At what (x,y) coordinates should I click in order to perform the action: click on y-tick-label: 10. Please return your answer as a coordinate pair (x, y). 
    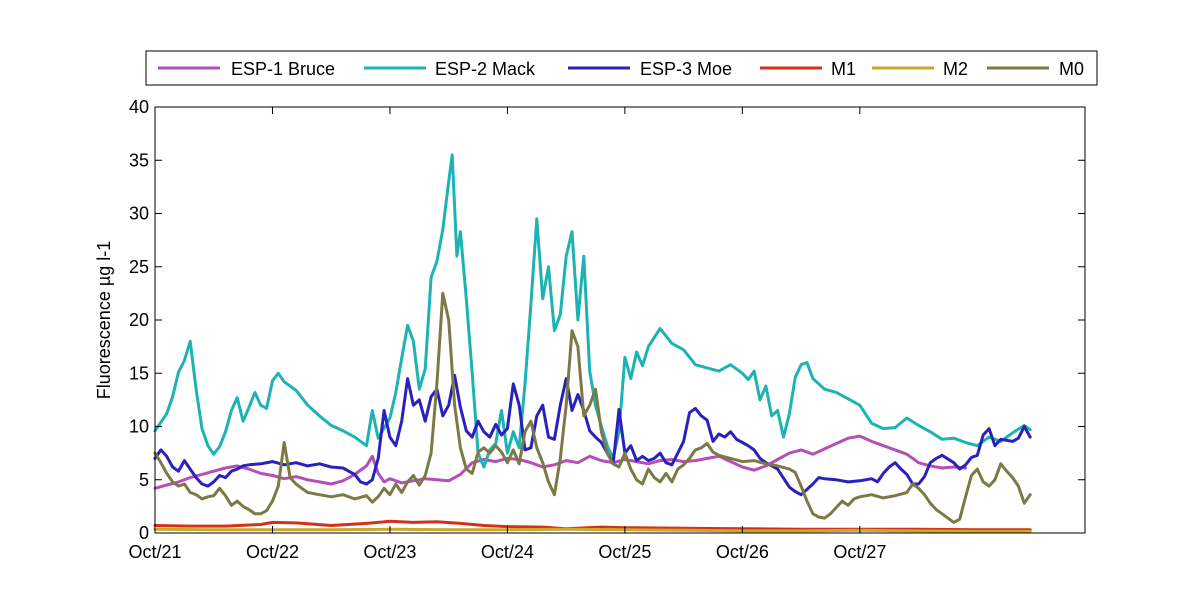
    Looking at the image, I should click on (139, 427).